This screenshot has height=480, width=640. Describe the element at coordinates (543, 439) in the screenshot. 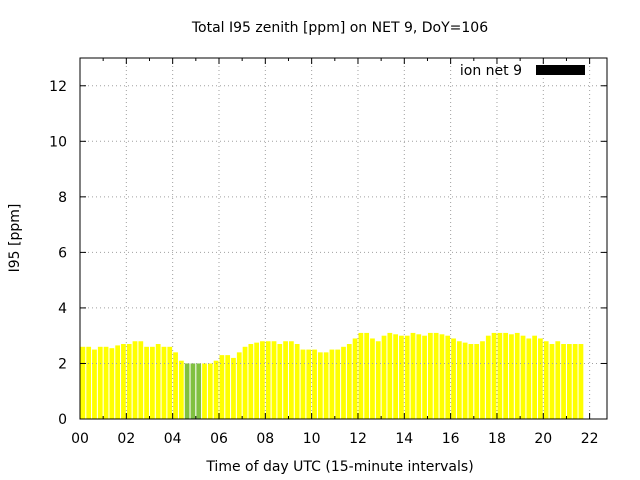

I see `x-tick-label: 20` at that location.